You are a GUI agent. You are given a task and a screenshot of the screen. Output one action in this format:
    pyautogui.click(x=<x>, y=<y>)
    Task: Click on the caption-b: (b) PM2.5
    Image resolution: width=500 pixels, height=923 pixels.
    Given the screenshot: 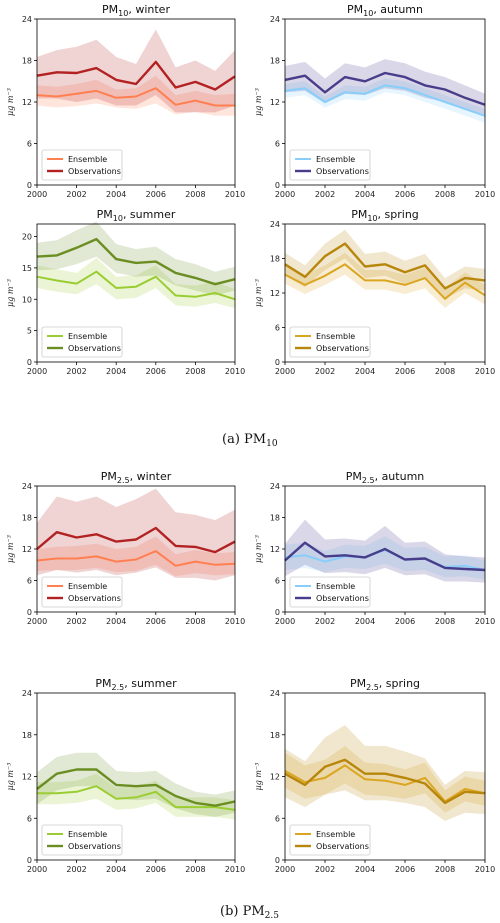 What is the action you would take?
    pyautogui.click(x=249, y=912)
    